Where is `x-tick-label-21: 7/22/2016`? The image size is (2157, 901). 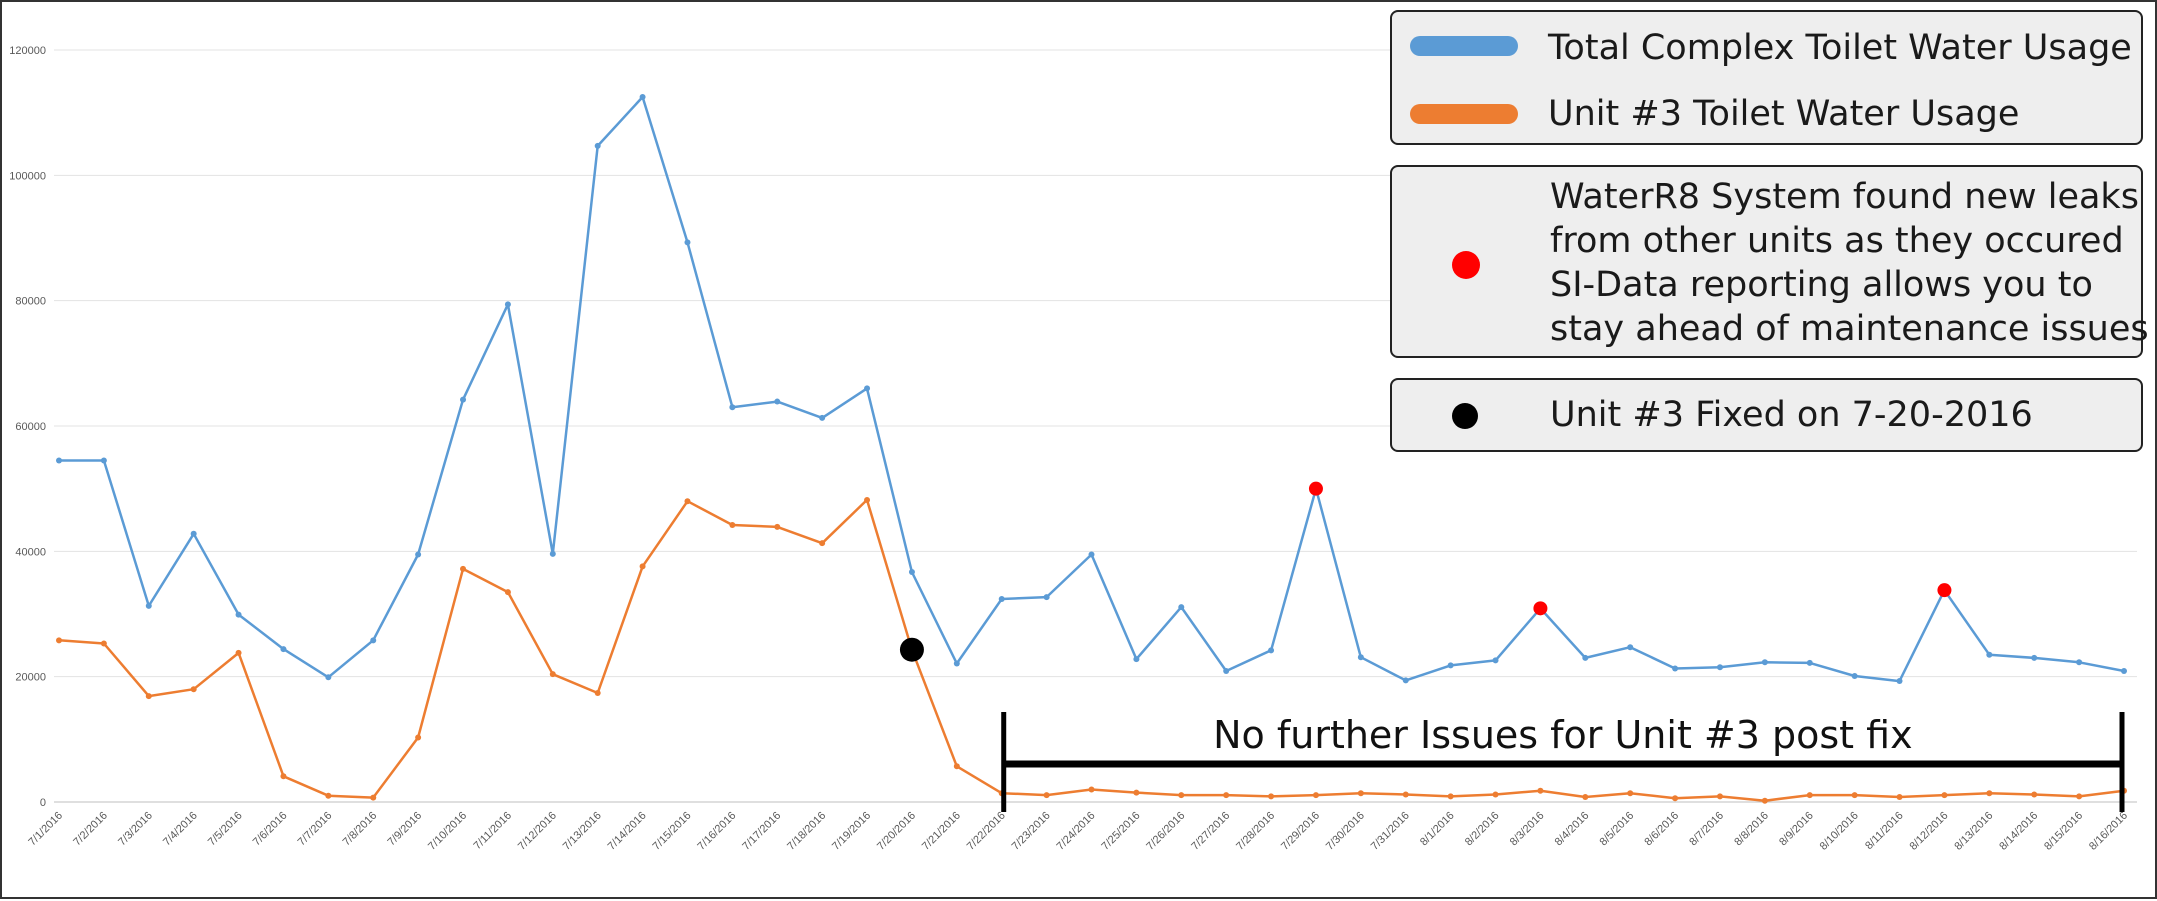
x-tick-label-21: 7/22/2016 is located at coordinates (986, 831).